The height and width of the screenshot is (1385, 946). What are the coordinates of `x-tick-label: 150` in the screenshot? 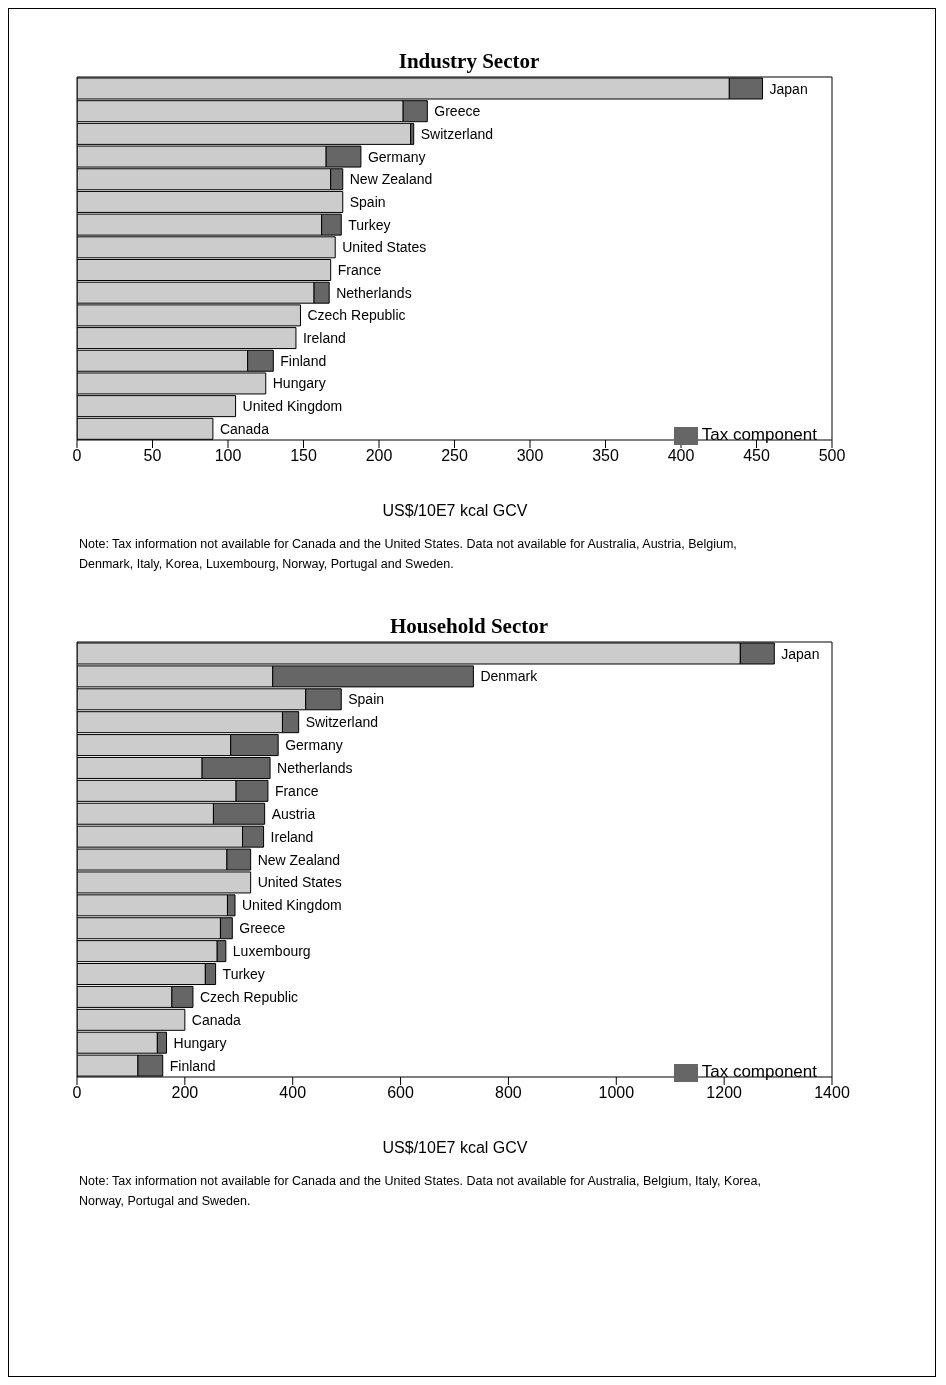 It's located at (303, 456).